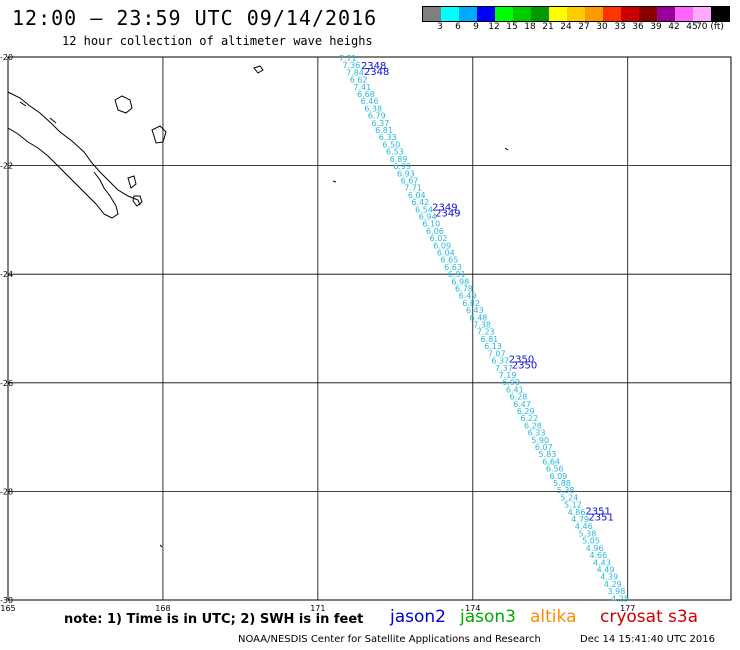 This screenshot has width=740, height=650. What do you see at coordinates (638, 27) in the screenshot?
I see `legend-label: 36` at bounding box center [638, 27].